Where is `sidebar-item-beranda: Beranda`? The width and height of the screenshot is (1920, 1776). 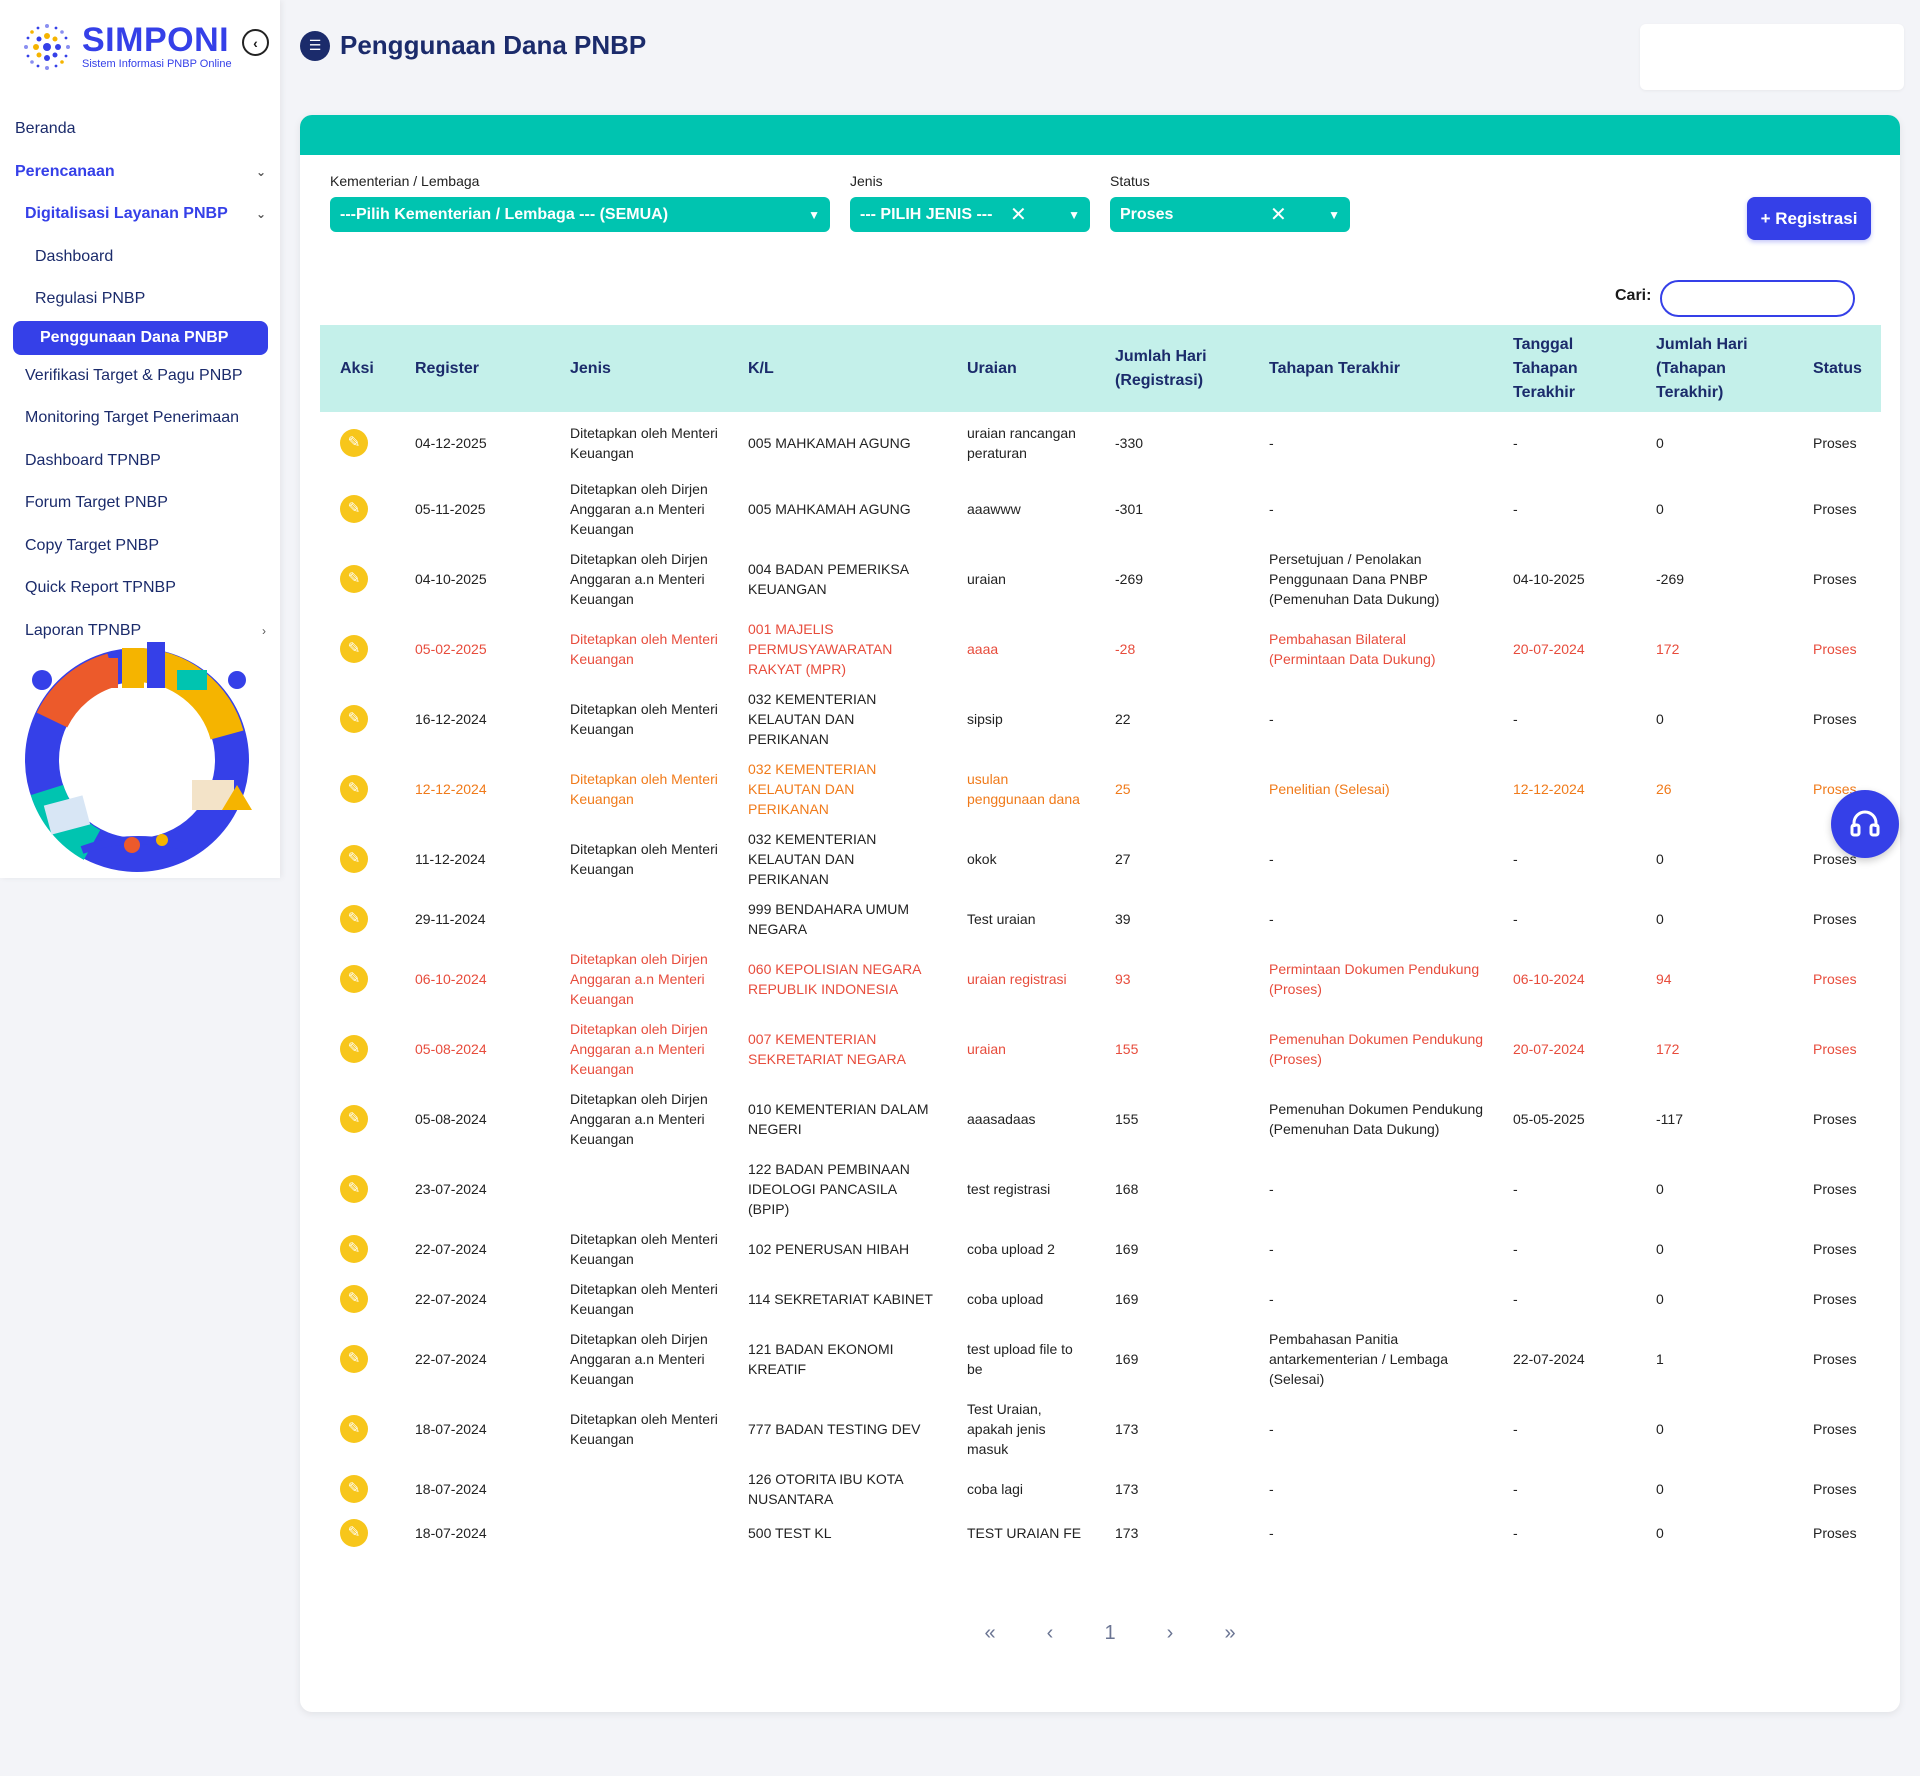 sidebar-item-beranda: Beranda is located at coordinates (140, 129).